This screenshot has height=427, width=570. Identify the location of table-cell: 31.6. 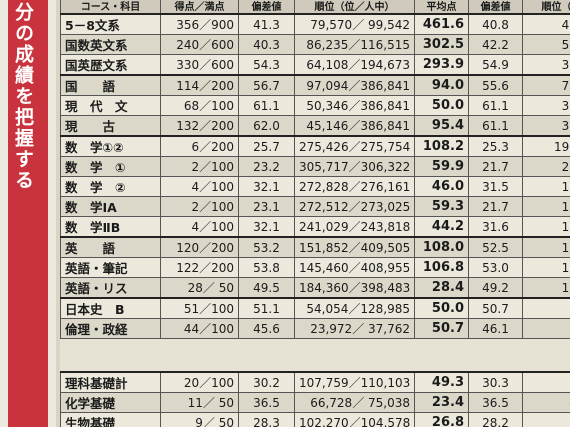
(495, 227).